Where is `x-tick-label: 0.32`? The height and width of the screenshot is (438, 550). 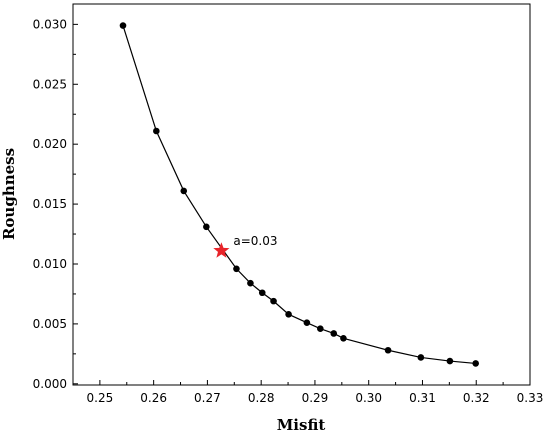
x-tick-label: 0.32 is located at coordinates (476, 398).